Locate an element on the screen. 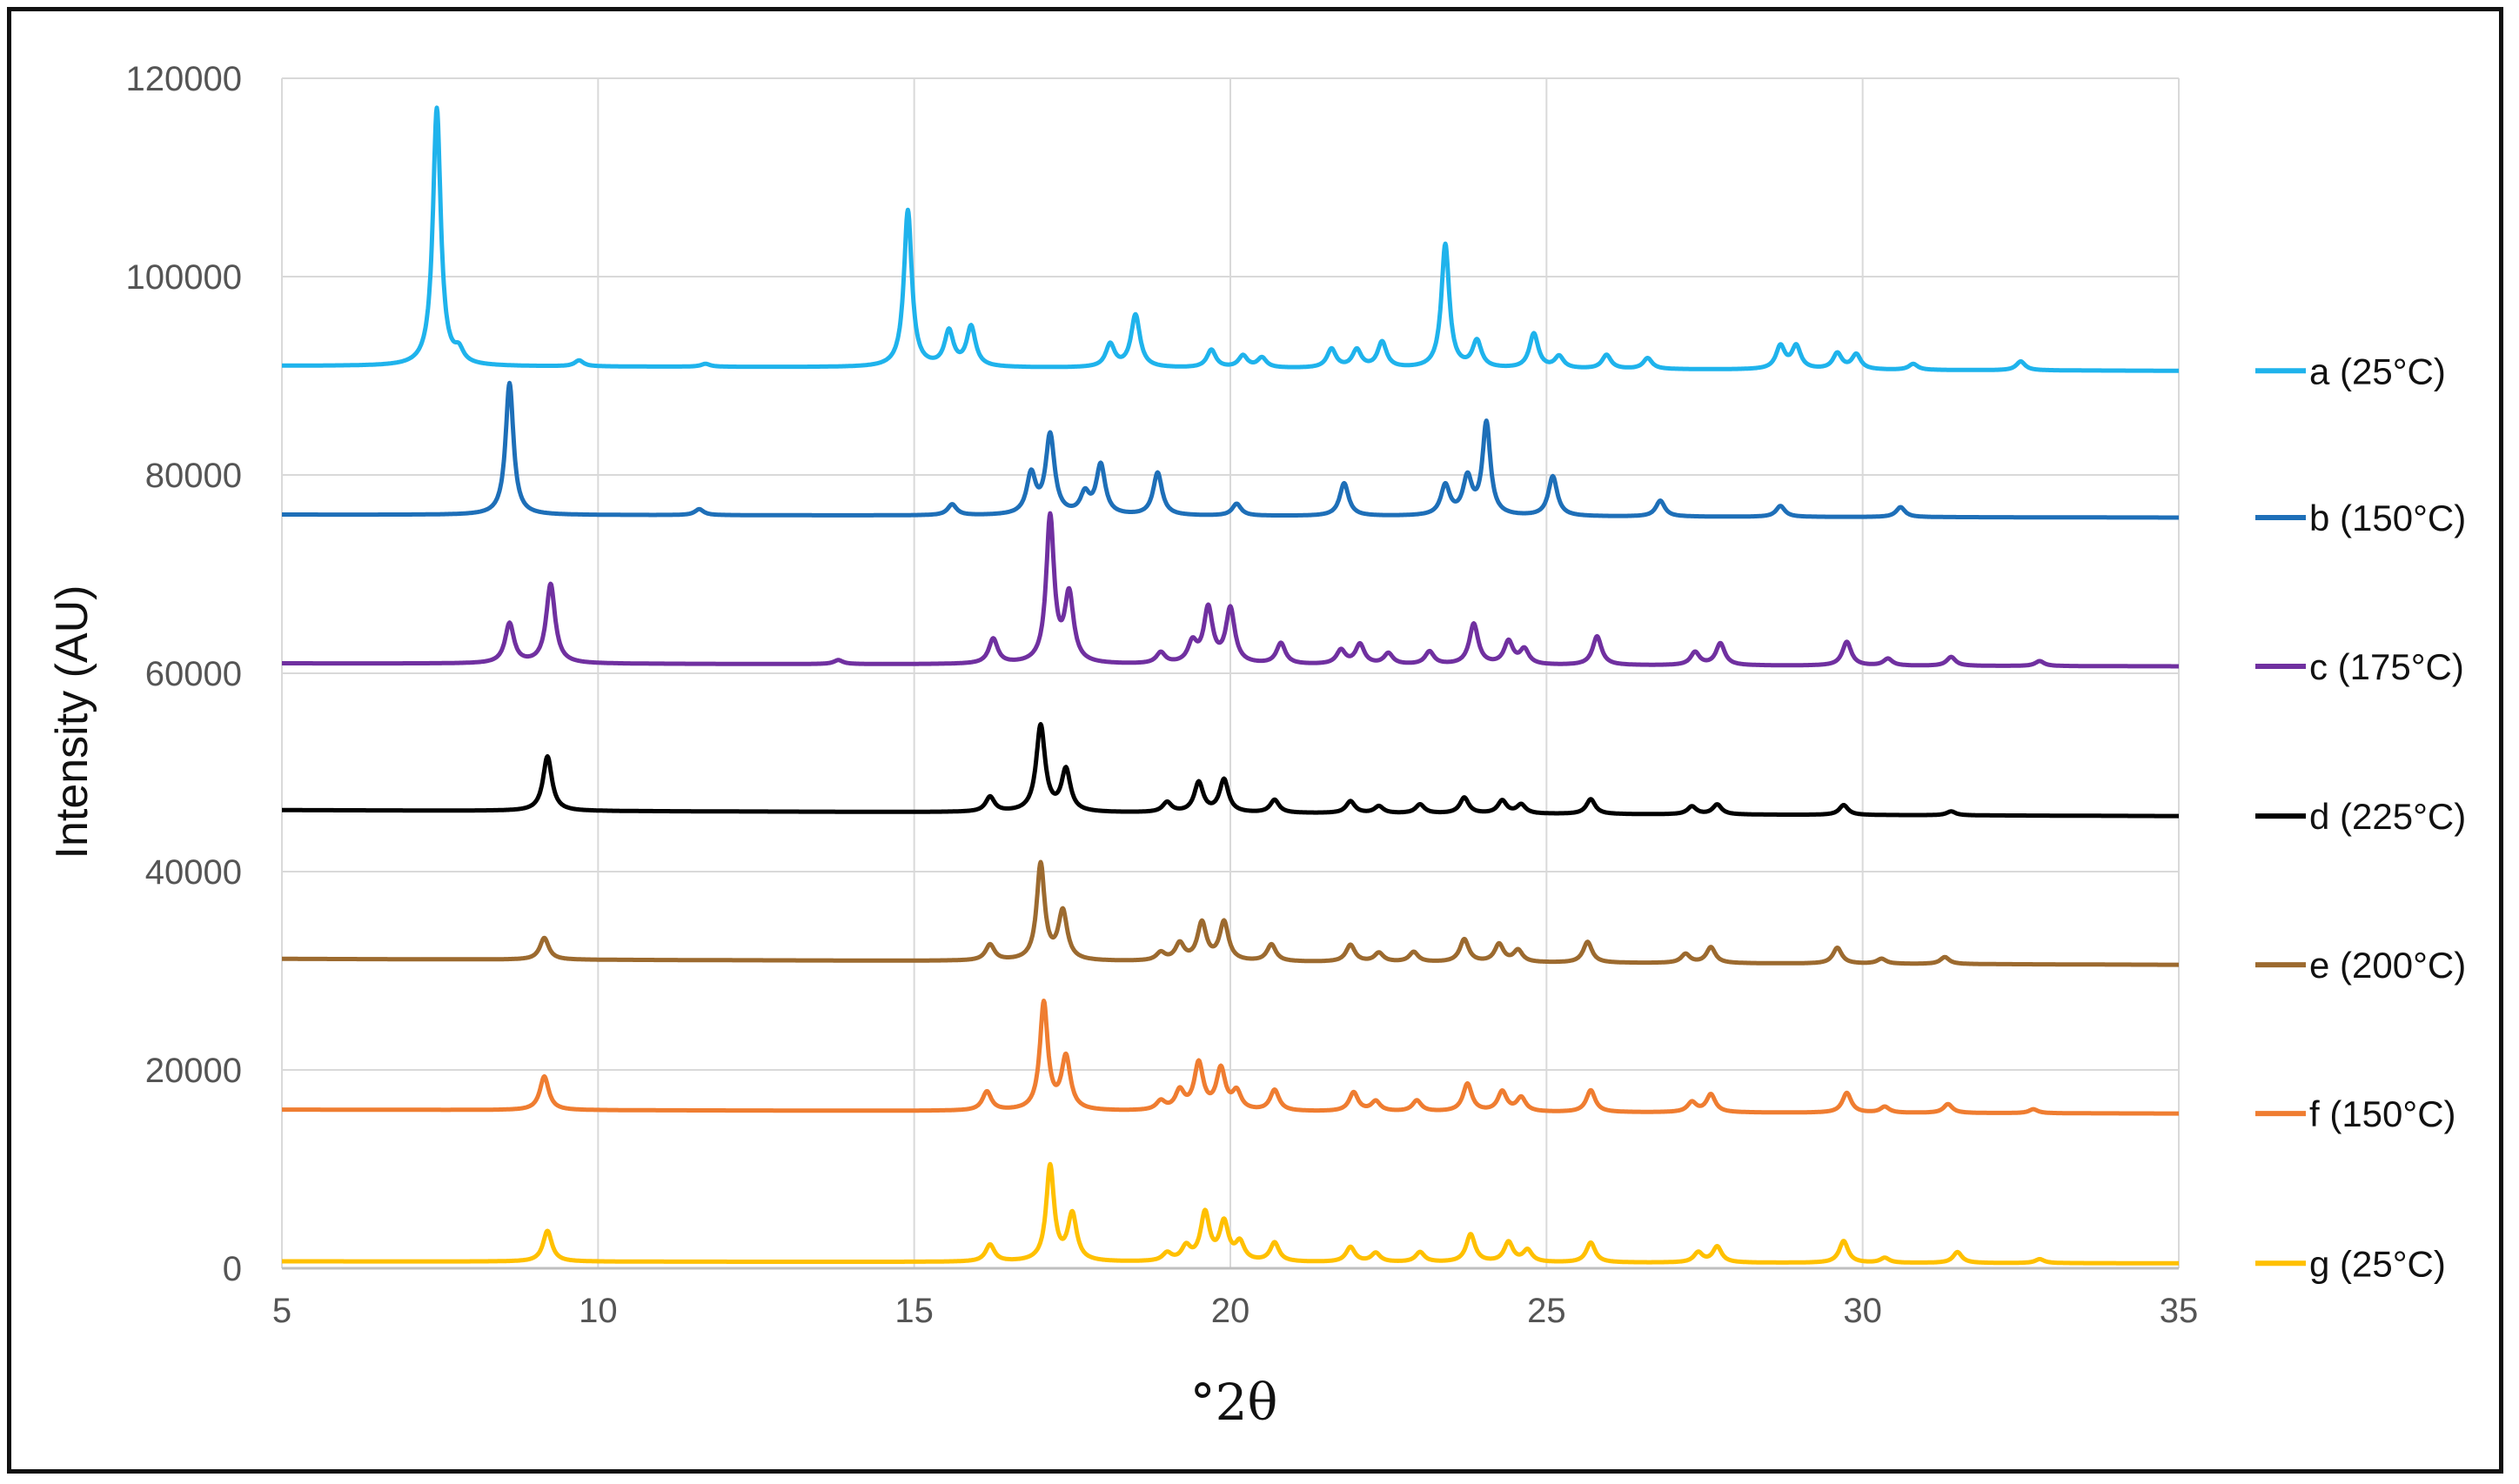 This screenshot has width=2519, height=1484. y-tick-label: 60000 is located at coordinates (193, 674).